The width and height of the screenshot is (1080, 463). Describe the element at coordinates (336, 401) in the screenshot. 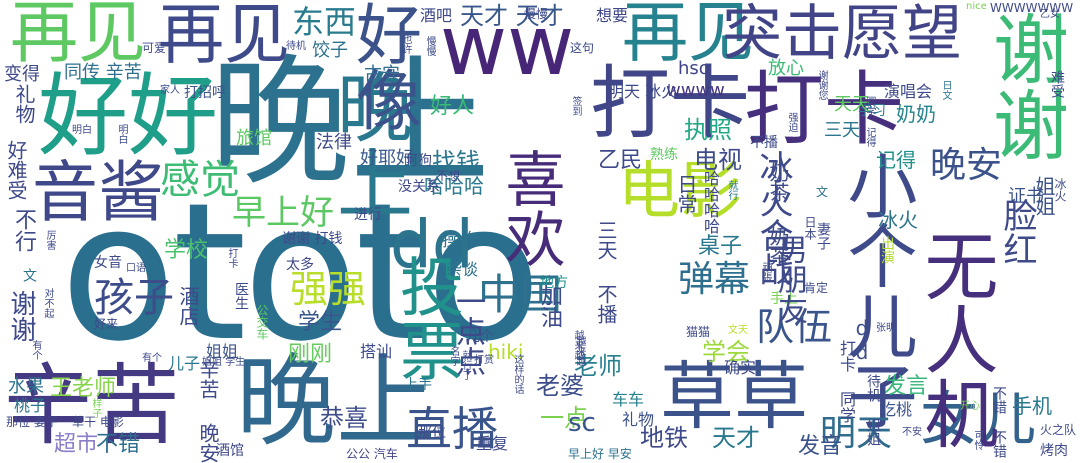

I see `word-wanshang-bottom: 晚上` at that location.